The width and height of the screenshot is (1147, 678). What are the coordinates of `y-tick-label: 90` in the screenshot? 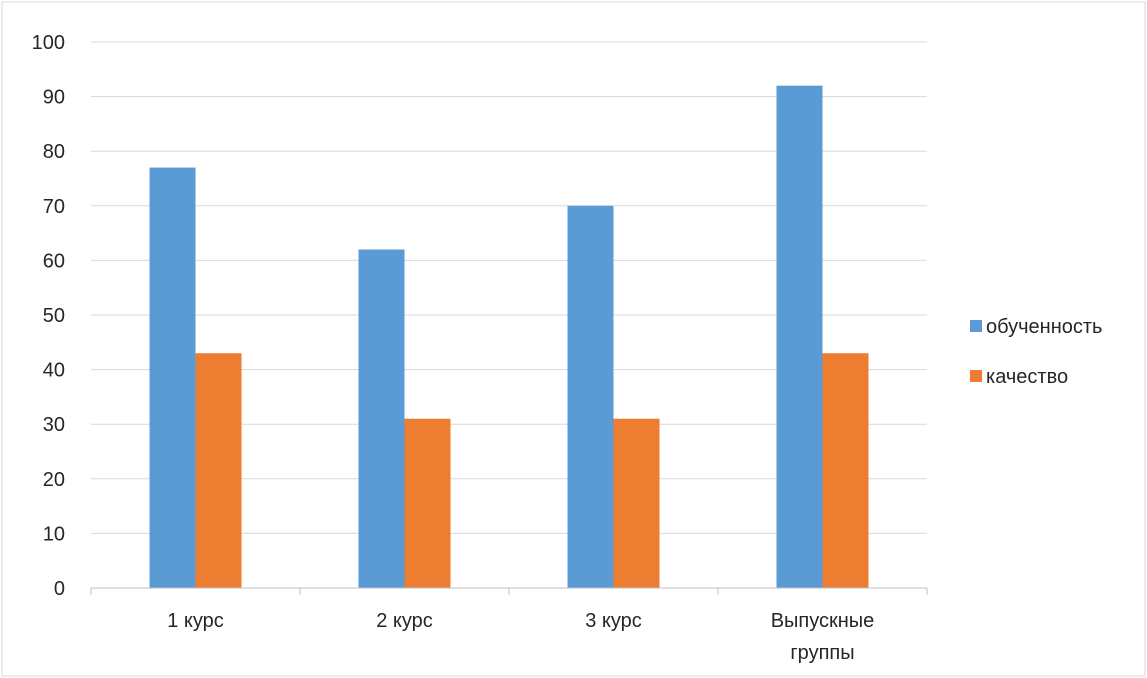 It's located at (54, 98).